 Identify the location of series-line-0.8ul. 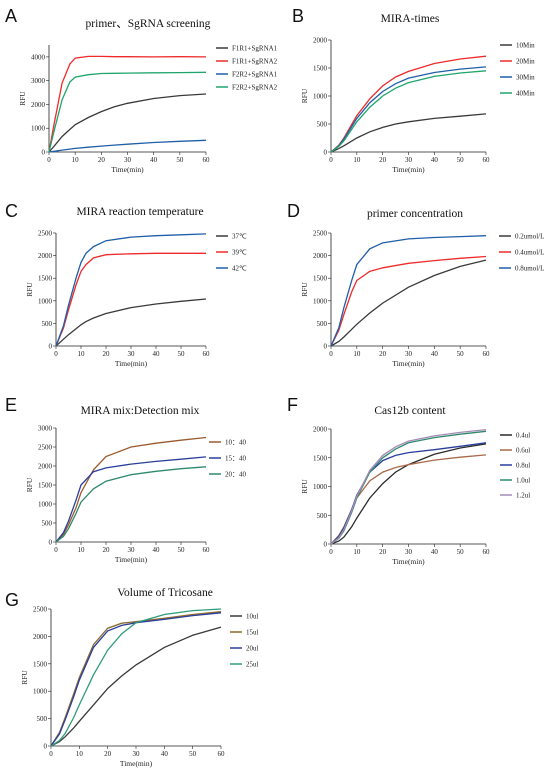
(408, 493).